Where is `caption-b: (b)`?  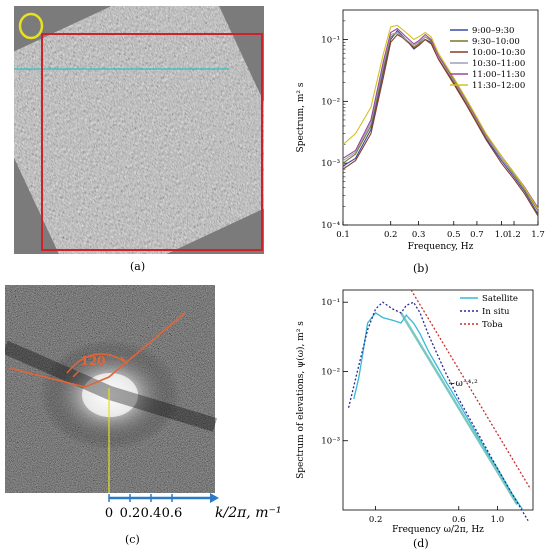
caption-b: (b) is located at coordinates (421, 268).